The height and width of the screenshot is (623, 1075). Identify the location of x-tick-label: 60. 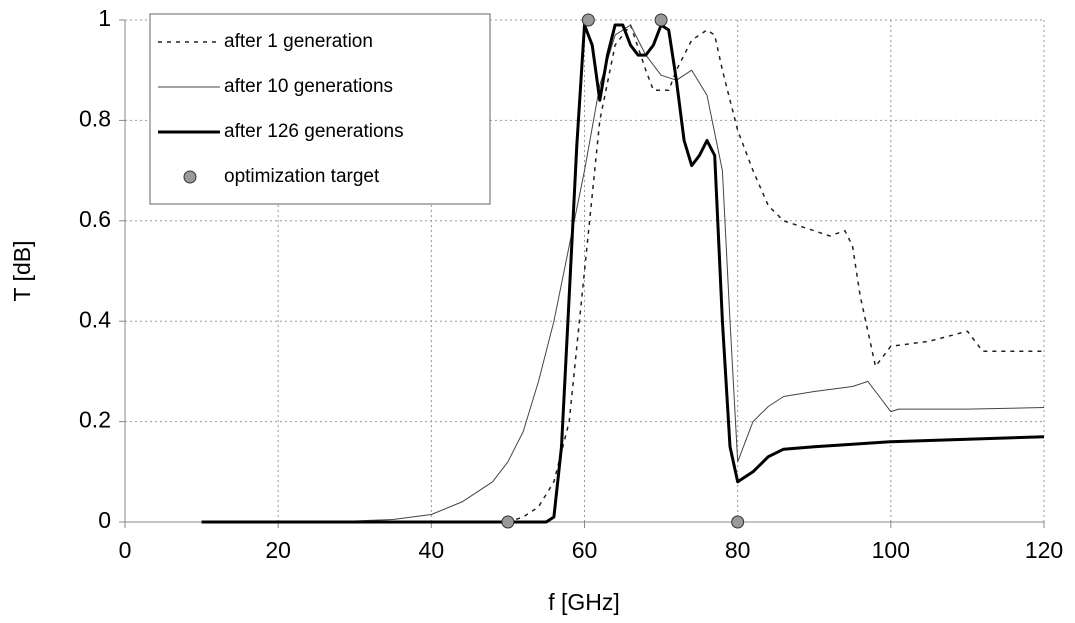
(585, 550).